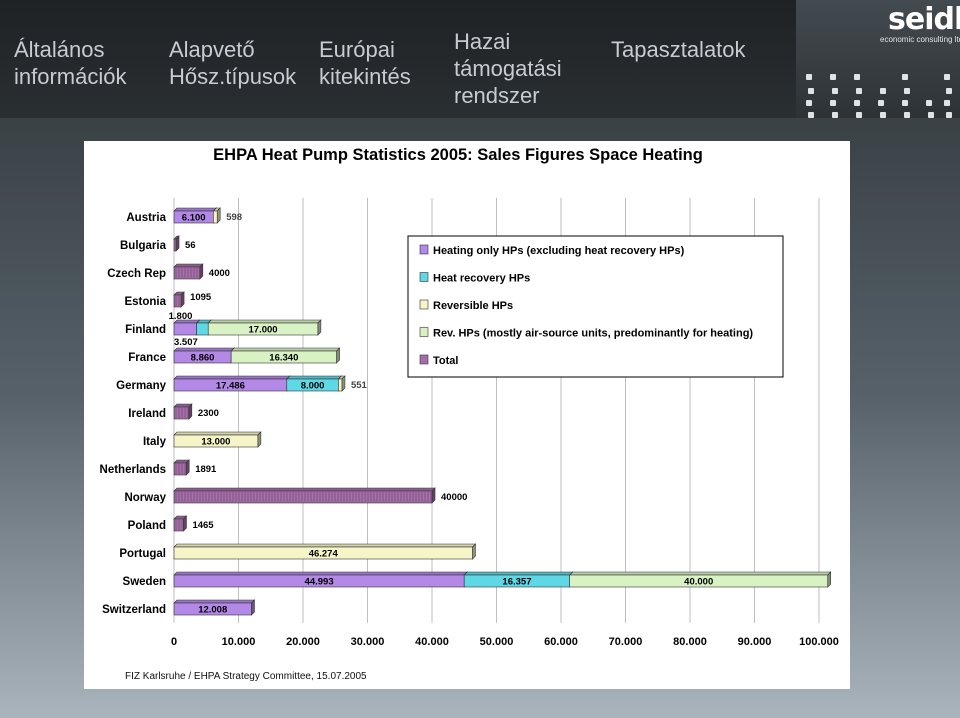 The width and height of the screenshot is (960, 718). Describe the element at coordinates (146, 218) in the screenshot. I see `y-category-label: Austria` at that location.